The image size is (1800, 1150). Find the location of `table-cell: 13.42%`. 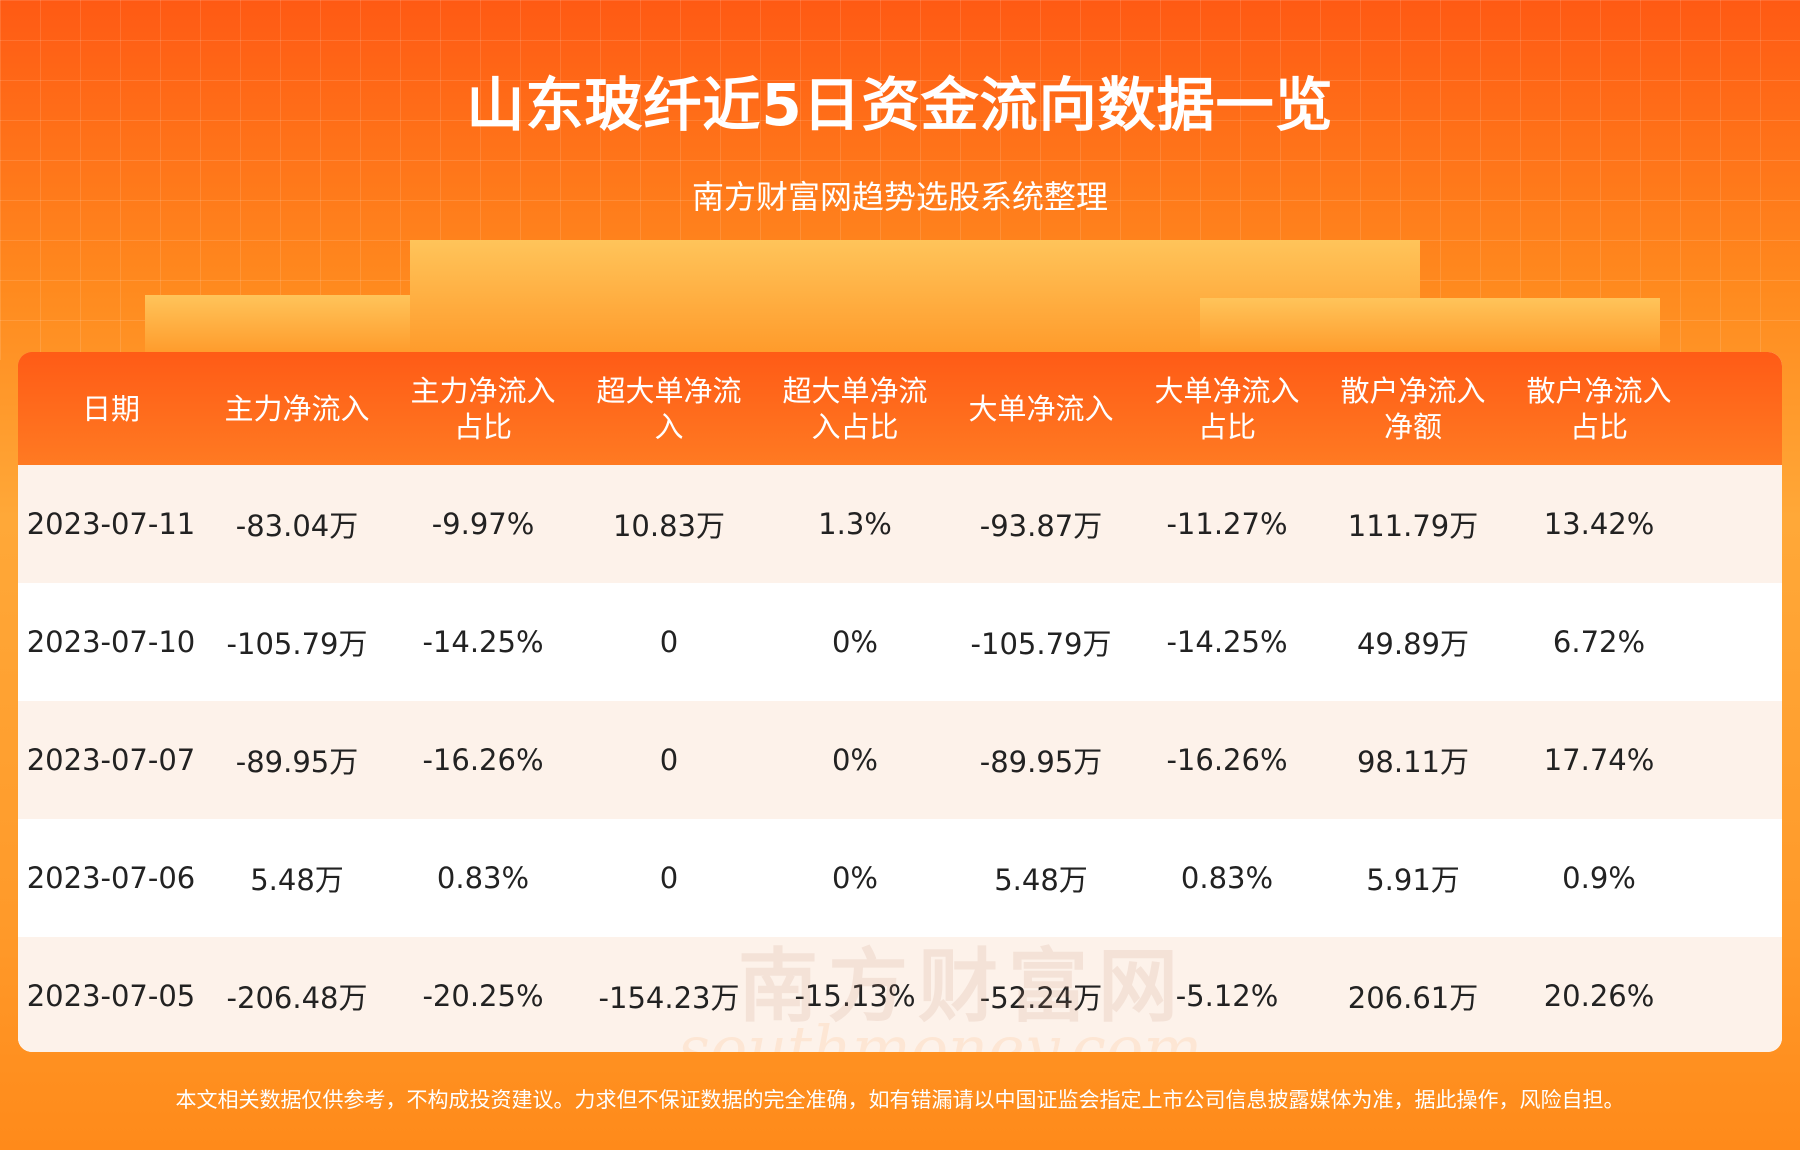

table-cell: 13.42% is located at coordinates (1599, 524).